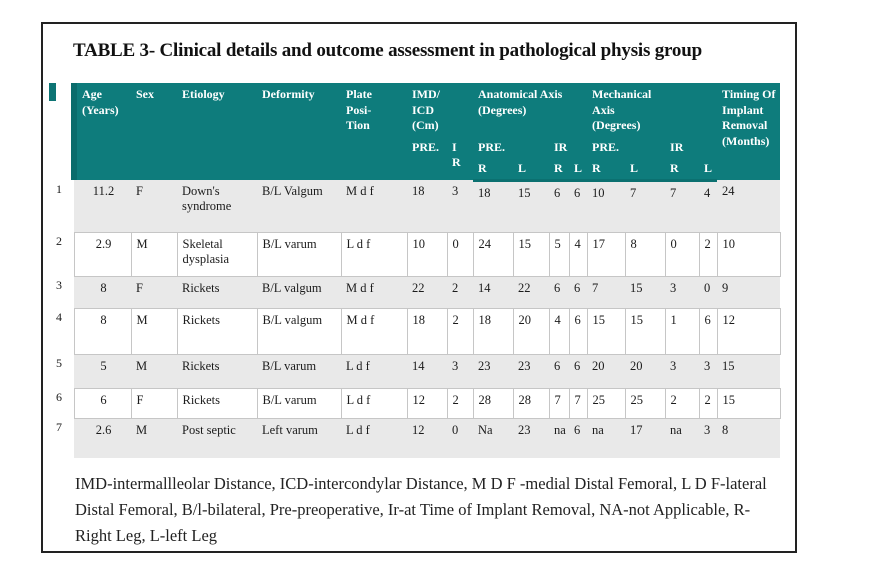 The height and width of the screenshot is (571, 869). What do you see at coordinates (749, 206) in the screenshot?
I see `timing-cell: 24` at bounding box center [749, 206].